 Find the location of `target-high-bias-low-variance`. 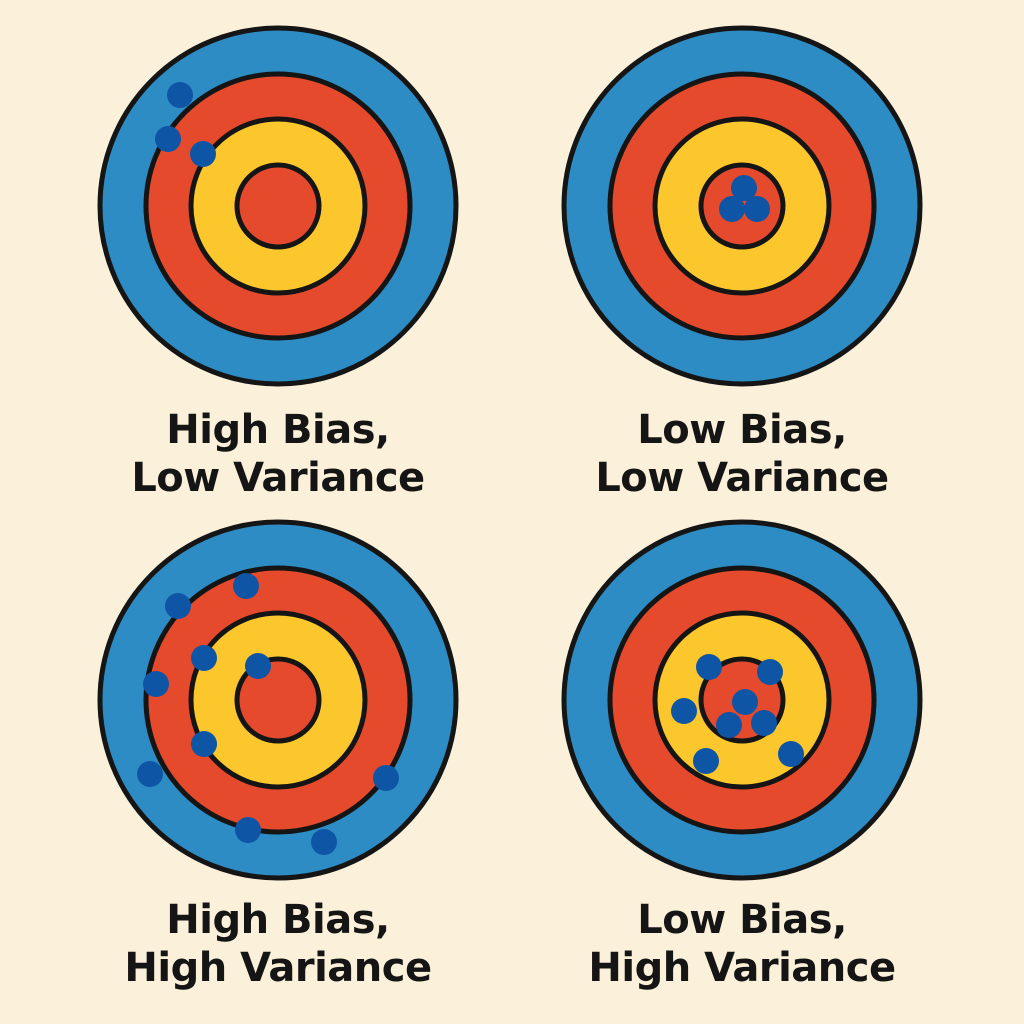

target-high-bias-low-variance is located at coordinates (278, 206).